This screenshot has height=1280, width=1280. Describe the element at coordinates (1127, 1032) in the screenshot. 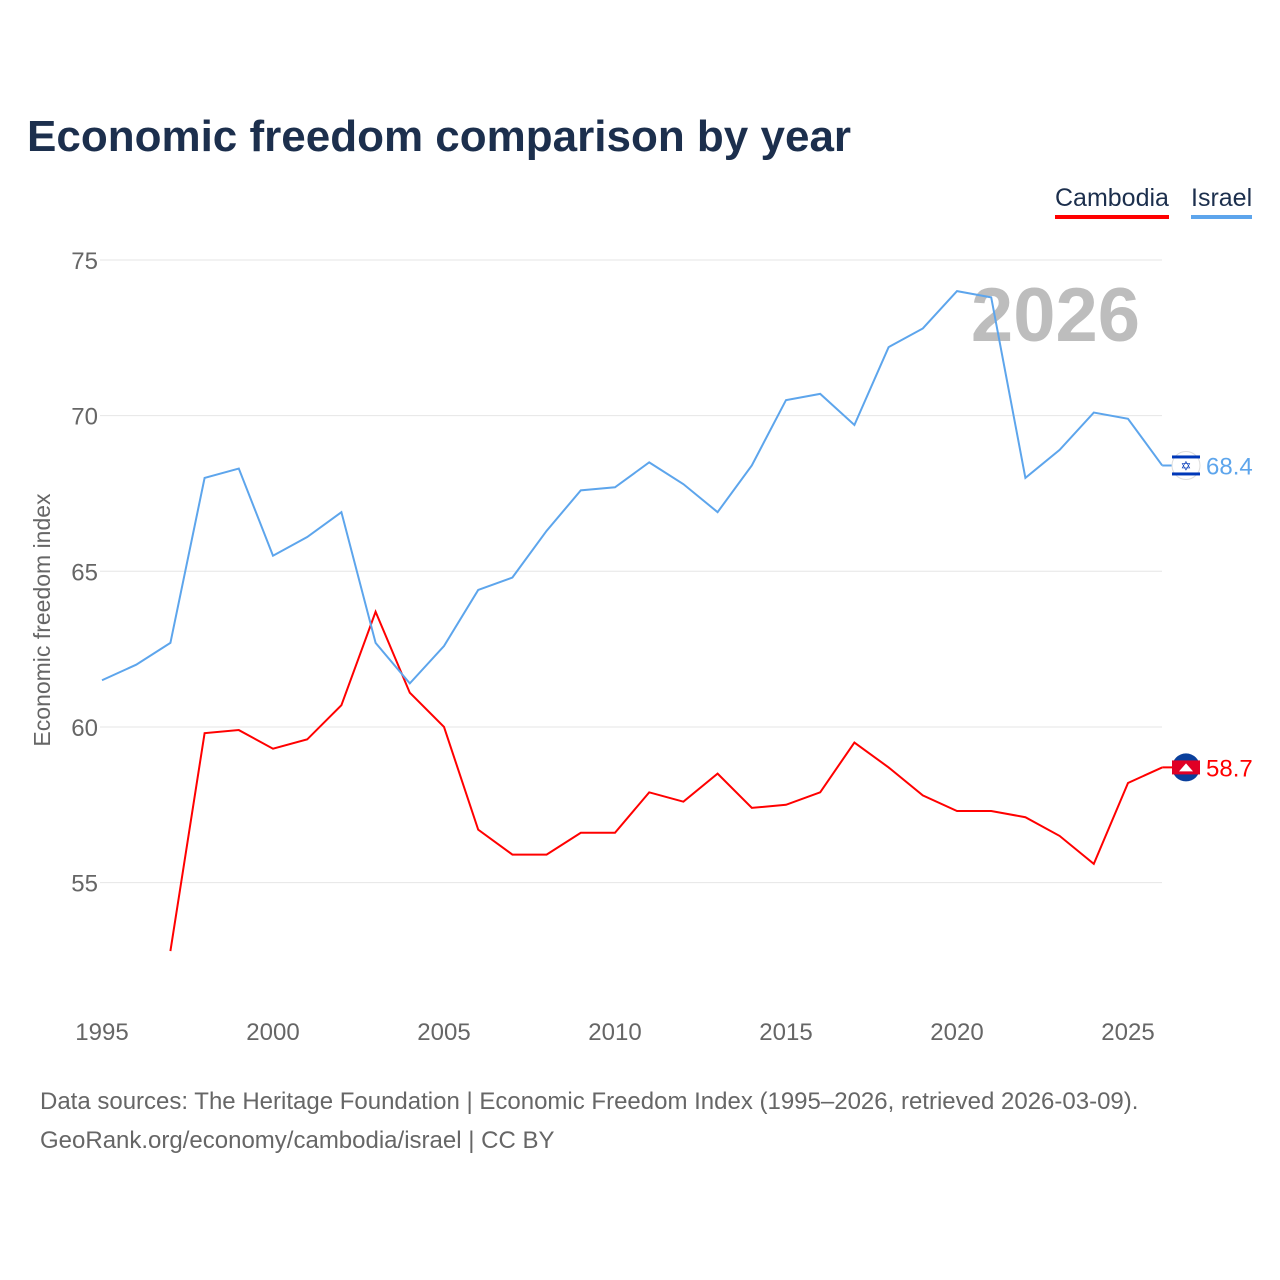

I see `x-tick-label: 2025` at that location.